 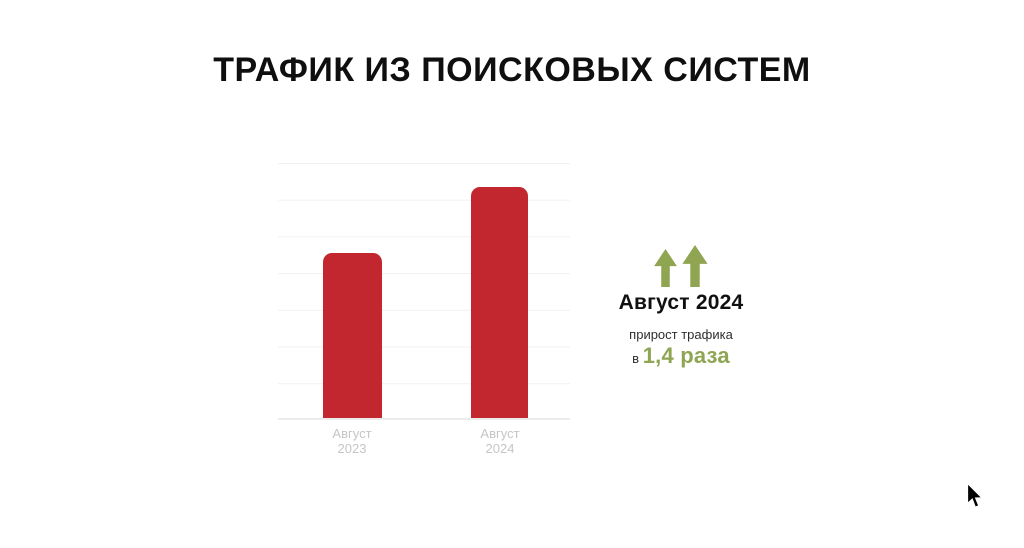 I want to click on chart-plot-area, so click(x=424, y=291).